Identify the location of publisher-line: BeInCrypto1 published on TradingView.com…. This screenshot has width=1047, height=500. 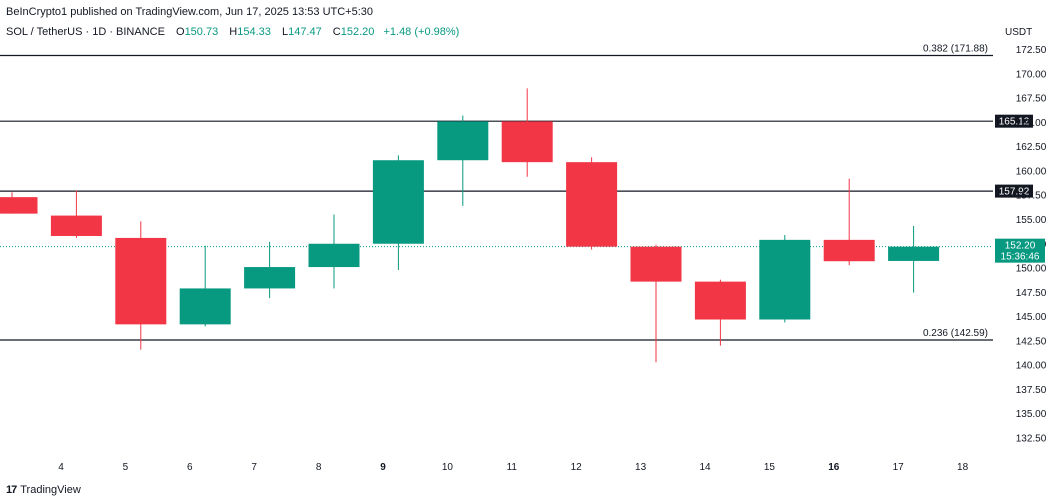
(190, 12).